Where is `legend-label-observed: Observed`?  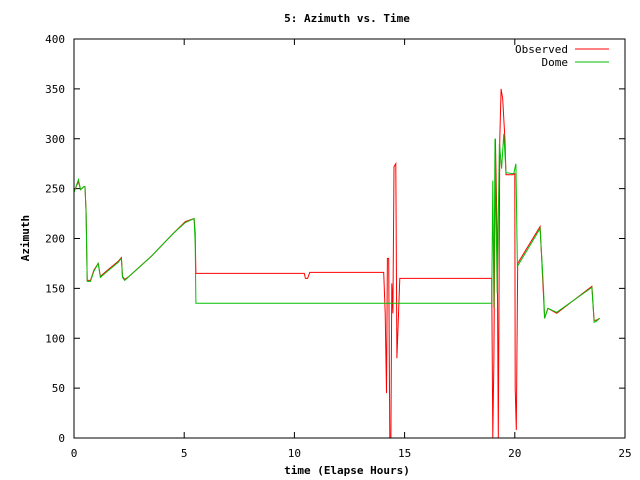 legend-label-observed: Observed is located at coordinates (541, 49).